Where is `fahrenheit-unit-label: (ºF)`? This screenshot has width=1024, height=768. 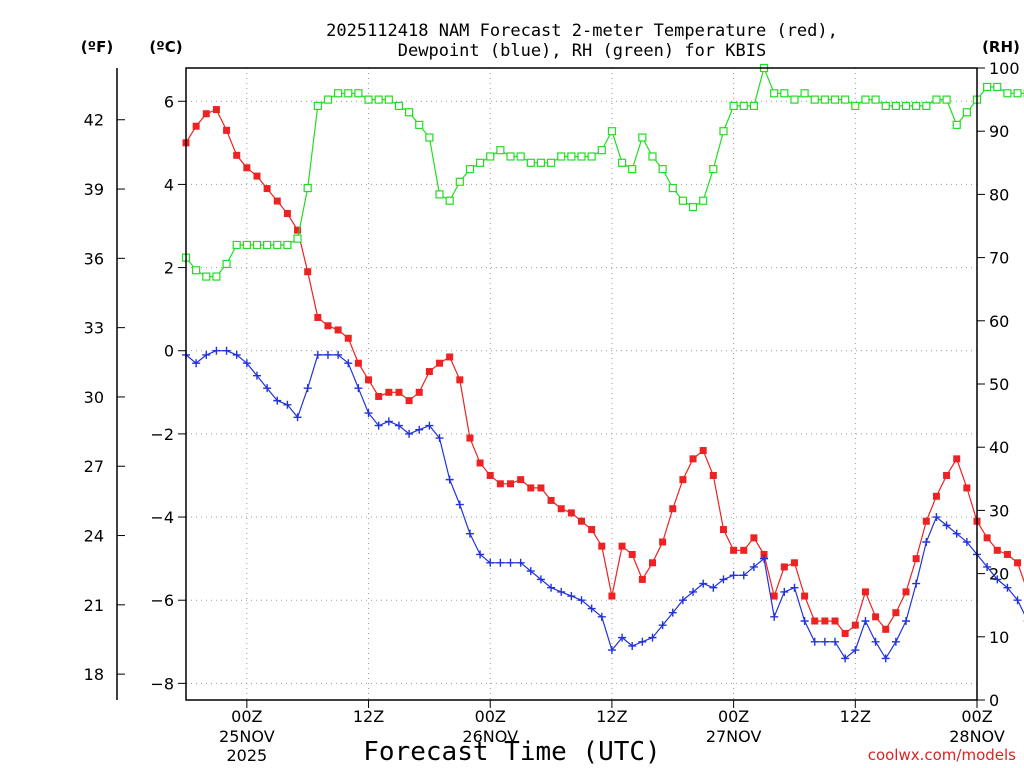
fahrenheit-unit-label: (ºF) is located at coordinates (97, 47).